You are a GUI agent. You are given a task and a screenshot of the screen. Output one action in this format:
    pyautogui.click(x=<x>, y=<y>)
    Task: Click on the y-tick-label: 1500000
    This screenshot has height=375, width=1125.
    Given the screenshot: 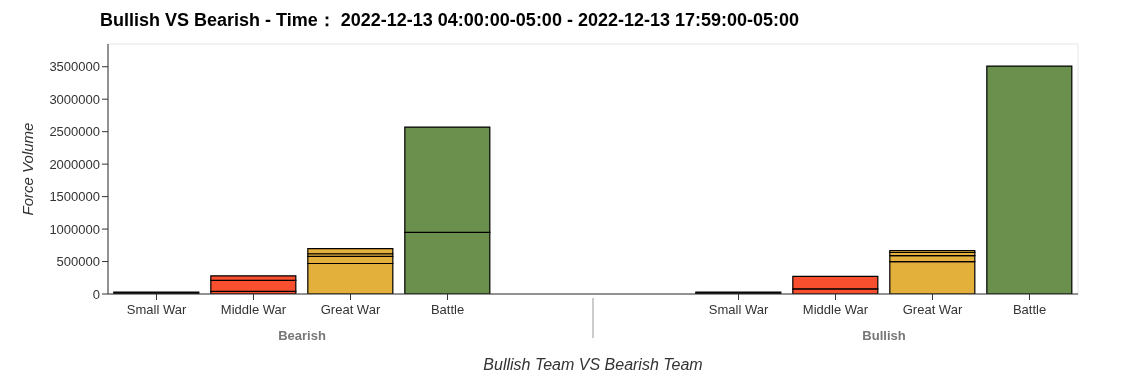 What is the action you would take?
    pyautogui.click(x=74, y=197)
    